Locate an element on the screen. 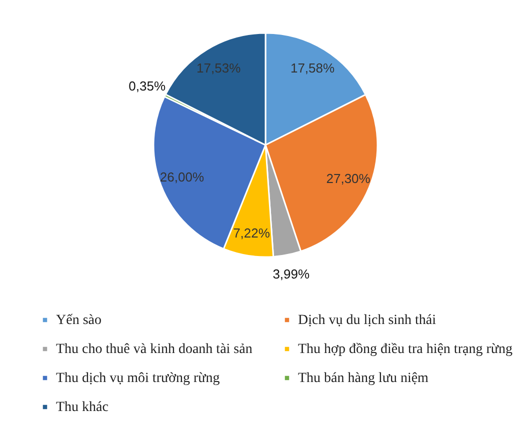 The image size is (523, 425). data-label: 17,53% is located at coordinates (219, 68).